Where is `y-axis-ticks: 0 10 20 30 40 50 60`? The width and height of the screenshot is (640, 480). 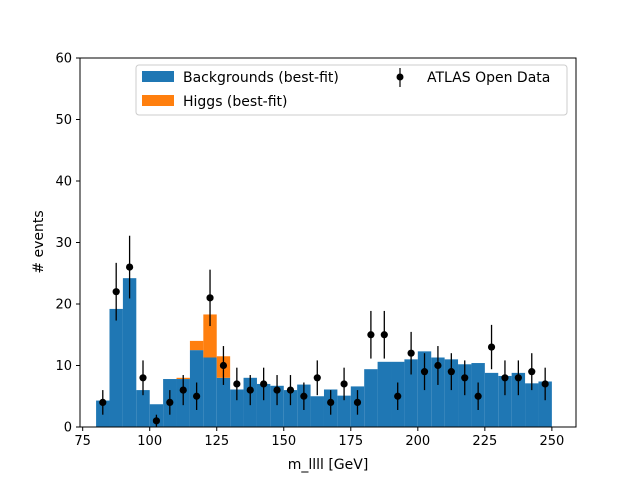 y-axis-ticks: 0 10 20 30 40 50 60 is located at coordinates (67, 244).